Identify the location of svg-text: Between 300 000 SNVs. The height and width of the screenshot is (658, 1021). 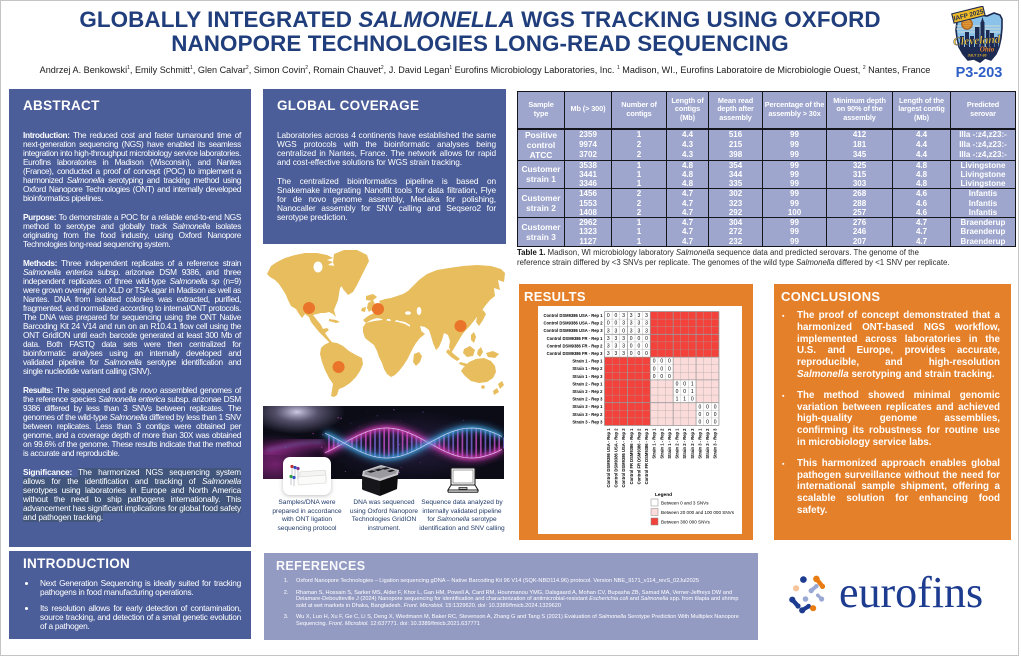
(685, 522).